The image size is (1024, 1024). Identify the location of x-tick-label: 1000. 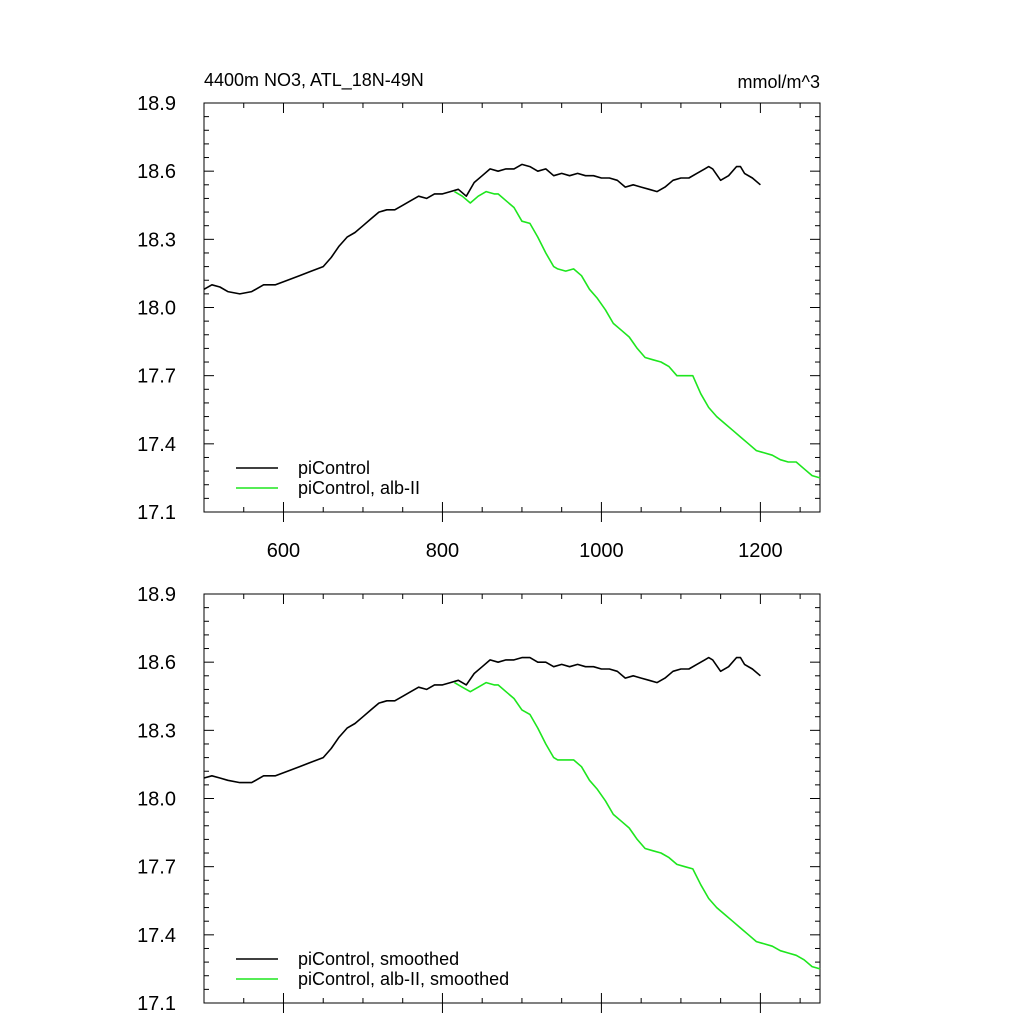
(601, 551).